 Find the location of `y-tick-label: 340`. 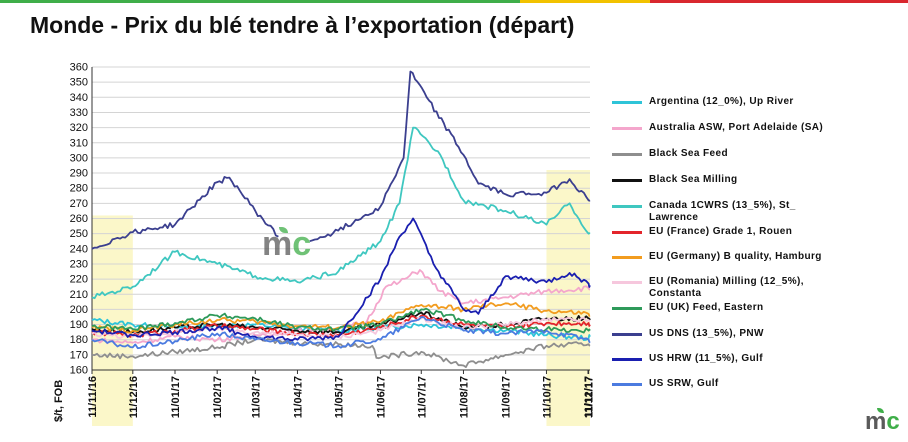

y-tick-label: 340 is located at coordinates (79, 98).